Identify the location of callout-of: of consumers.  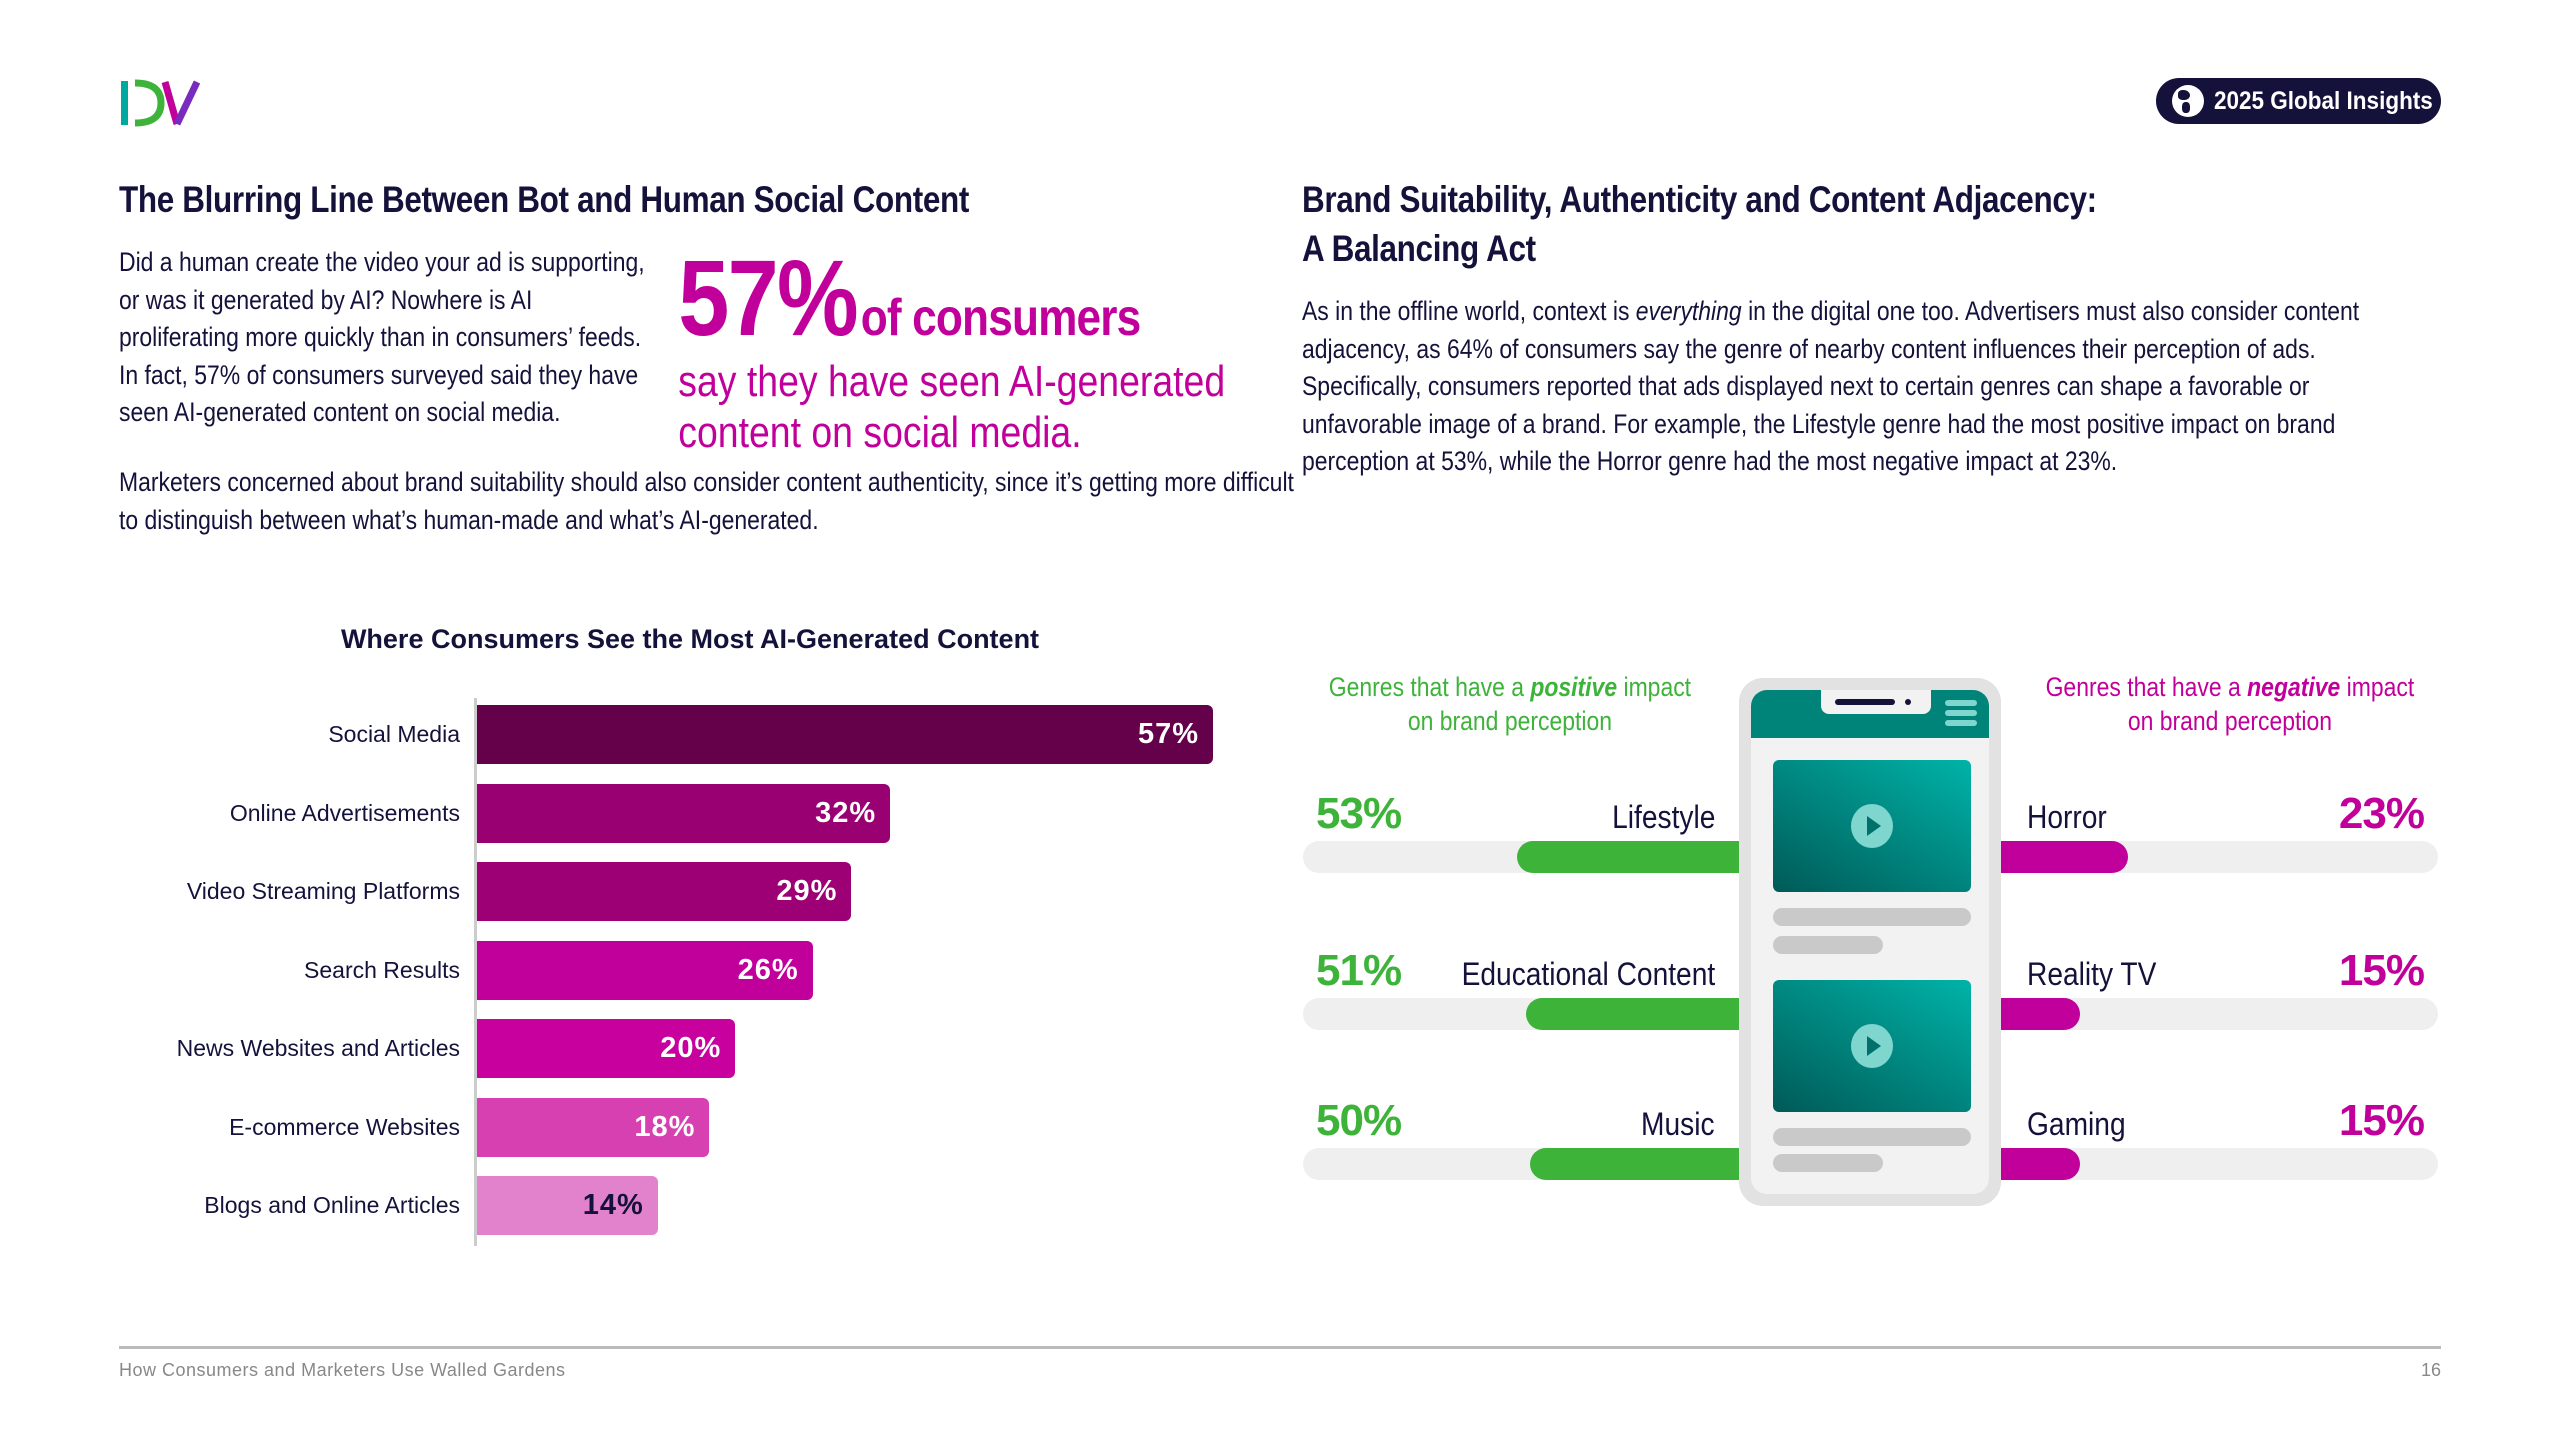
(1000, 318).